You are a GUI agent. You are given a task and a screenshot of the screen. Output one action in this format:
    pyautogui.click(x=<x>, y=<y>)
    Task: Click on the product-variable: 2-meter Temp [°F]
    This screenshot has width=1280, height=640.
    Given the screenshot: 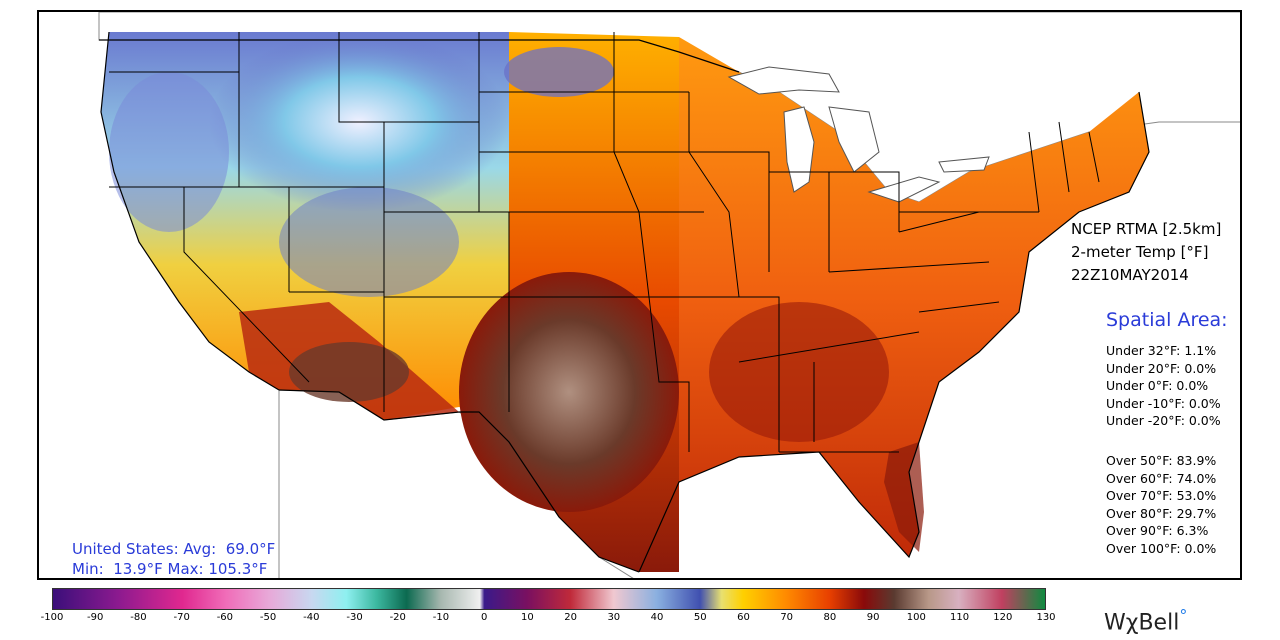 What is the action you would take?
    pyautogui.click(x=1140, y=252)
    